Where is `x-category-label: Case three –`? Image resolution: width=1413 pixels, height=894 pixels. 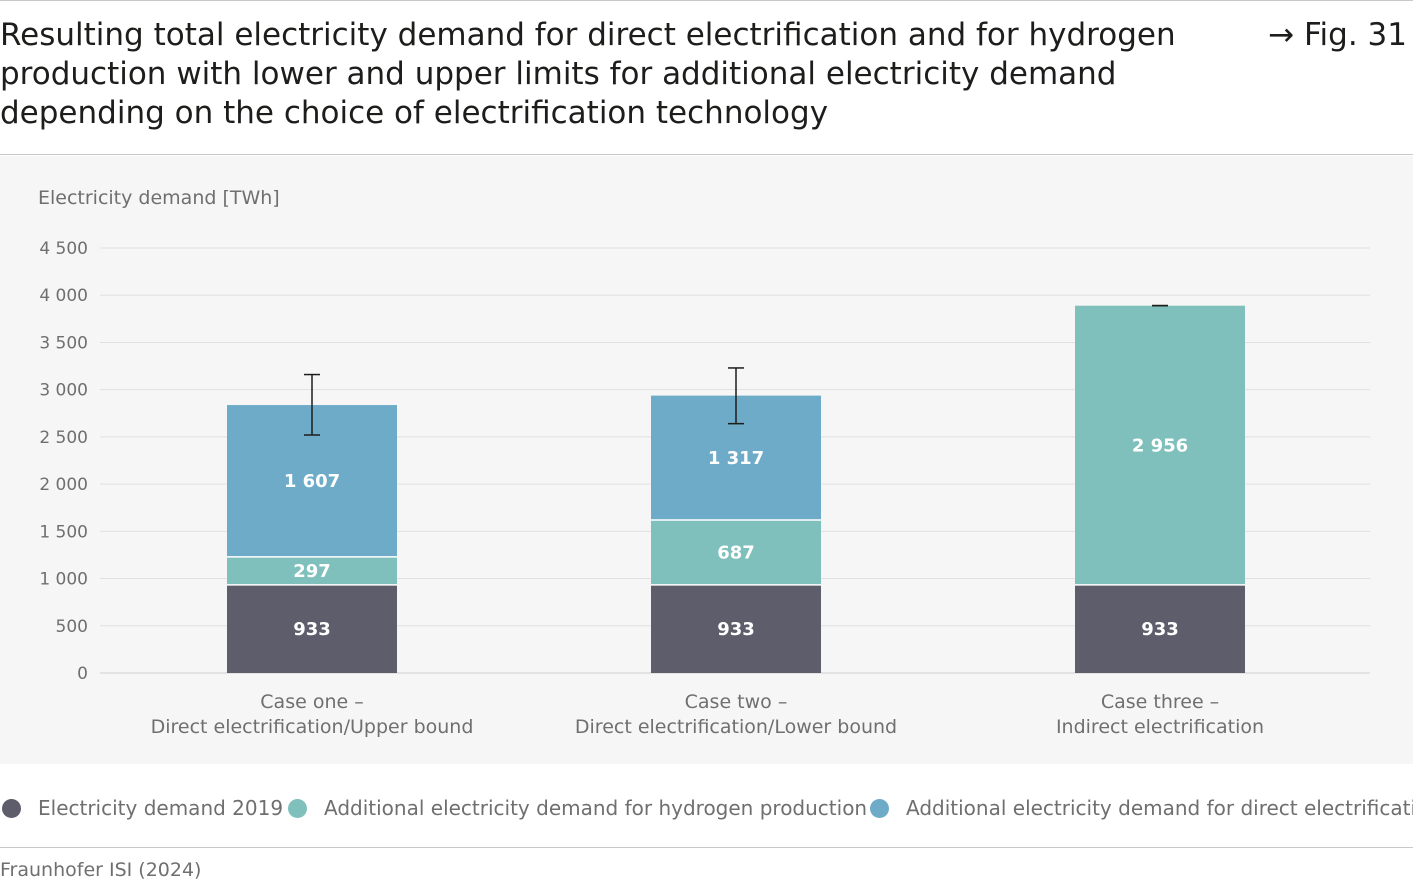
x-category-label: Case three – is located at coordinates (1160, 702).